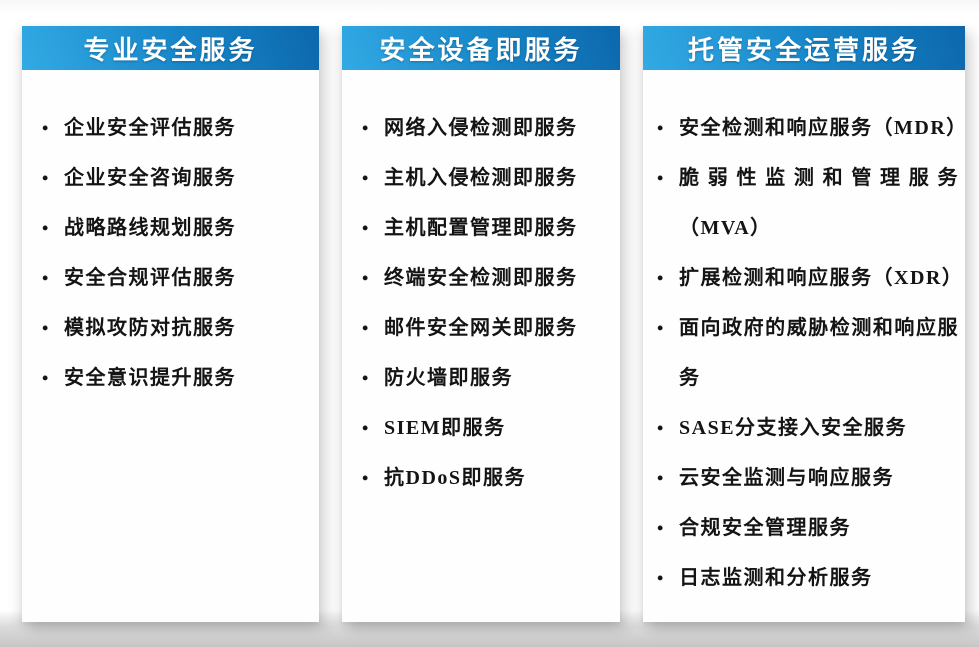  What do you see at coordinates (481, 278) in the screenshot?
I see `service-item-label: 终端安全检测即服务` at bounding box center [481, 278].